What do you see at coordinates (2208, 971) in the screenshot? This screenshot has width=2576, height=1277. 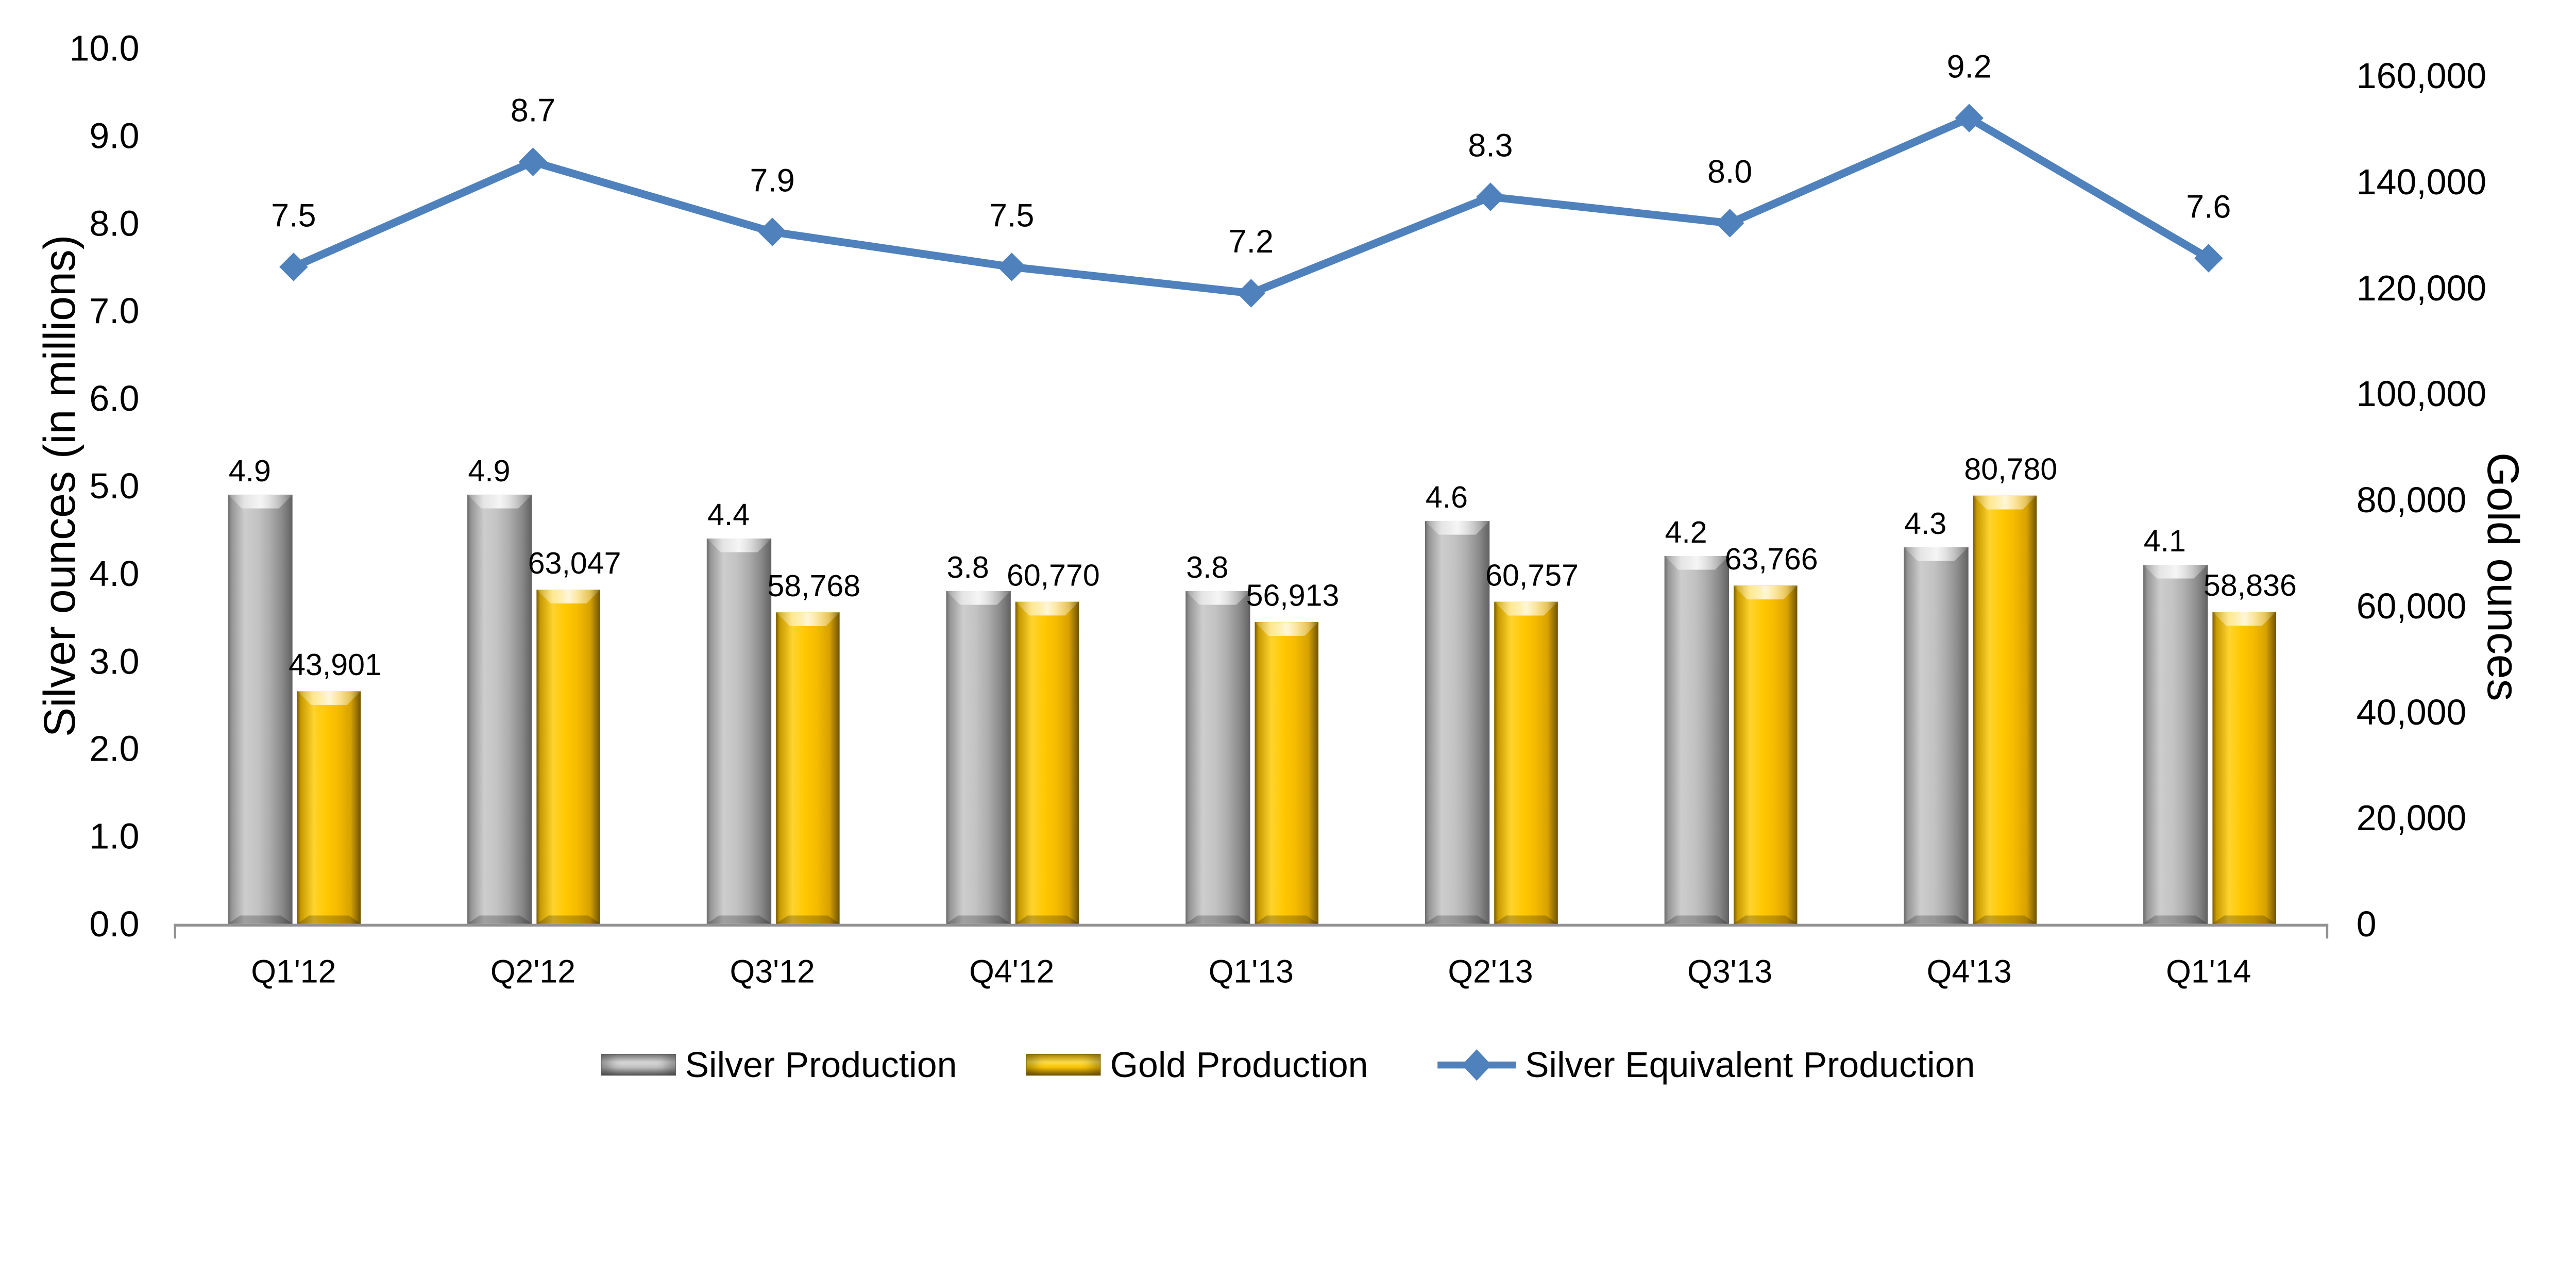 I see `x-category-label: Q1'14` at bounding box center [2208, 971].